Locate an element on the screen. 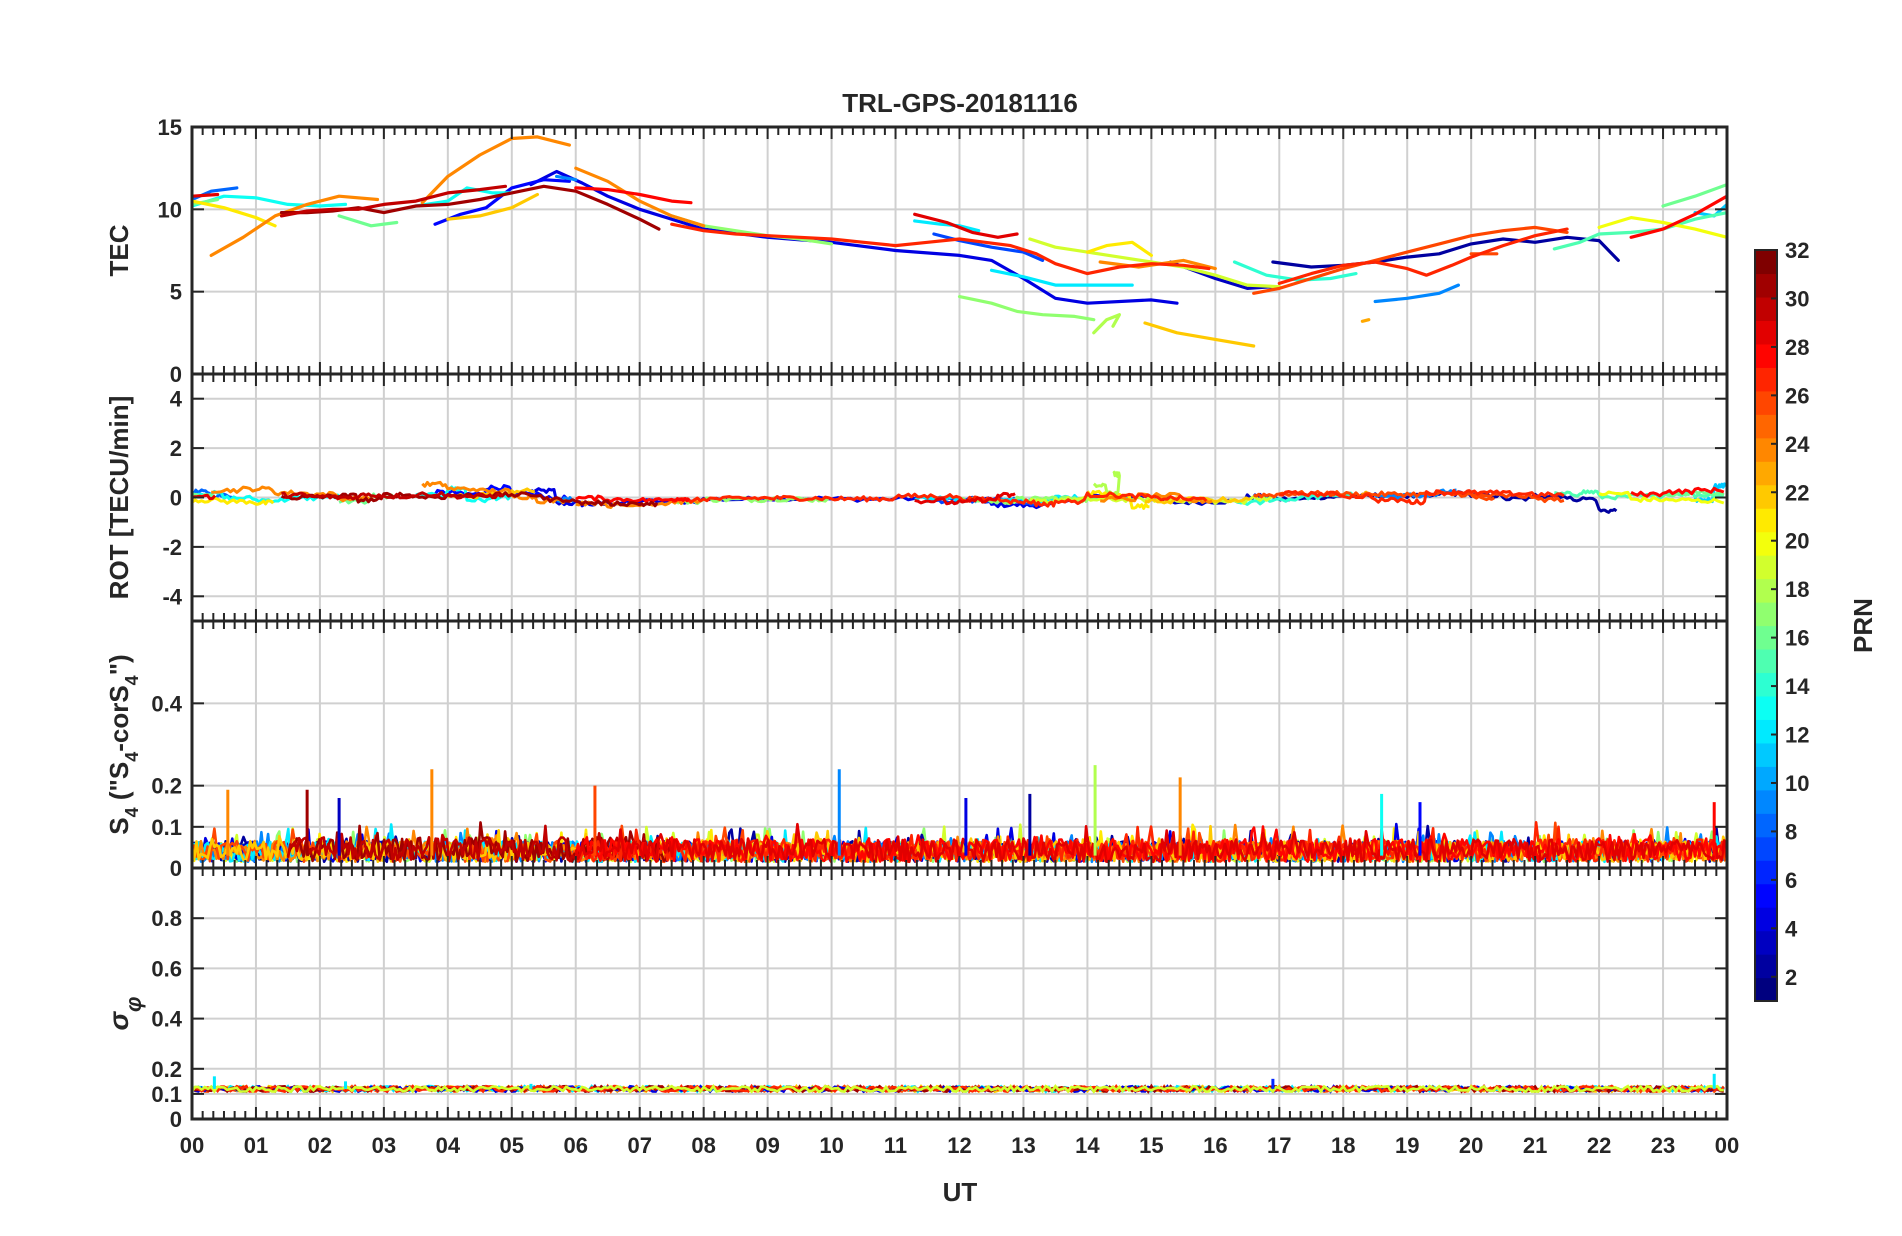 The image size is (1902, 1236). y-tick-label: -2 is located at coordinates (172, 547).